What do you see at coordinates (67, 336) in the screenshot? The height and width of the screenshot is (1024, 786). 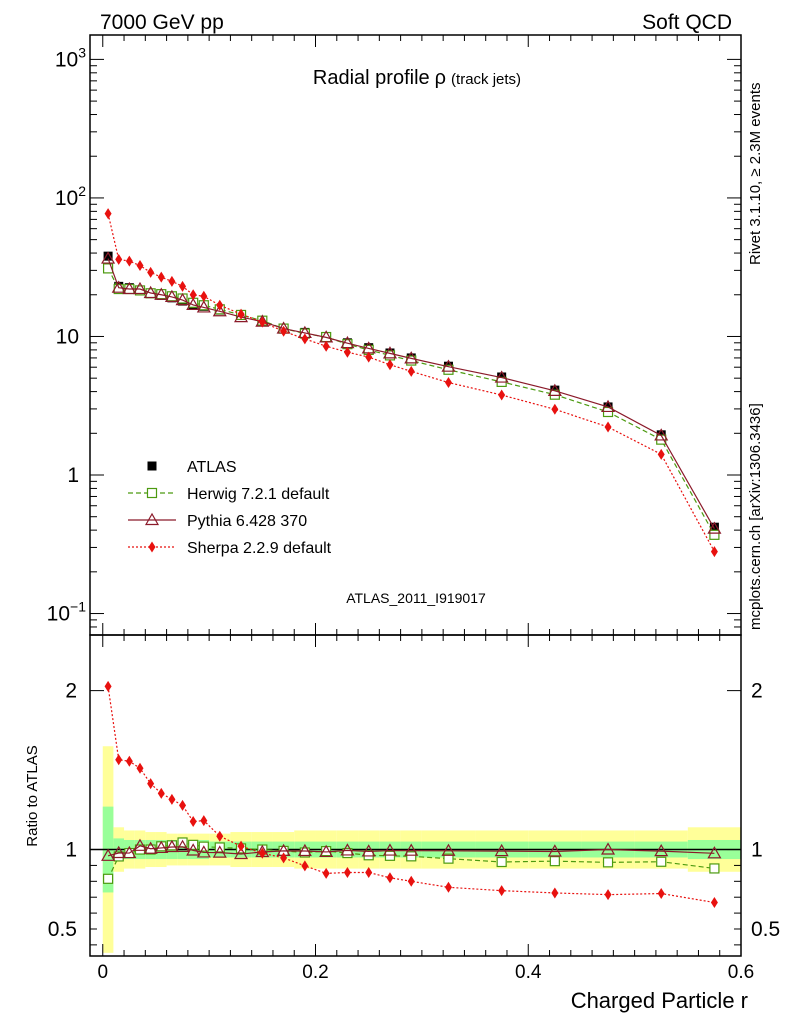 I see `y-tick-label: 10` at bounding box center [67, 336].